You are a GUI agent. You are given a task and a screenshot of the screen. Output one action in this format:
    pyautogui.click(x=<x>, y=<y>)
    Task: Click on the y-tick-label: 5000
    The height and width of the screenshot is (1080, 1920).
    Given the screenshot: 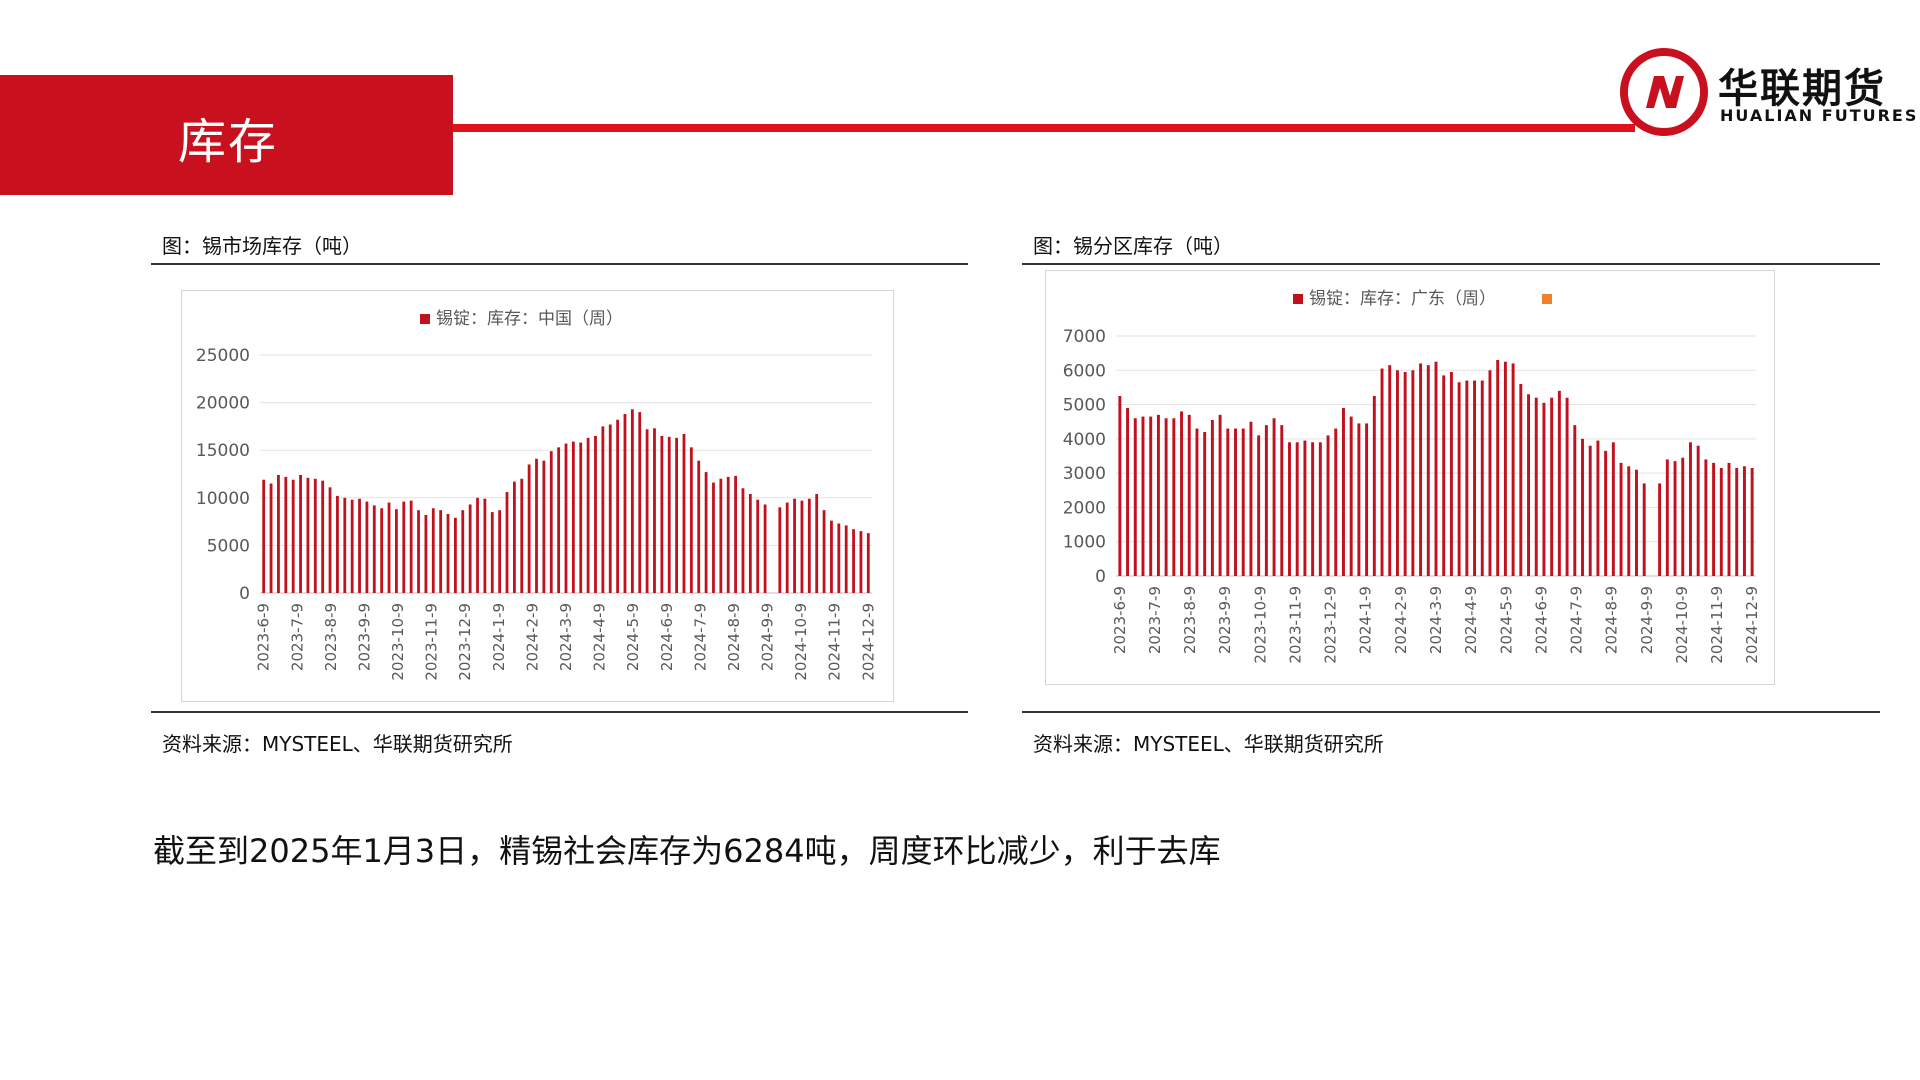 What is the action you would take?
    pyautogui.click(x=1084, y=406)
    